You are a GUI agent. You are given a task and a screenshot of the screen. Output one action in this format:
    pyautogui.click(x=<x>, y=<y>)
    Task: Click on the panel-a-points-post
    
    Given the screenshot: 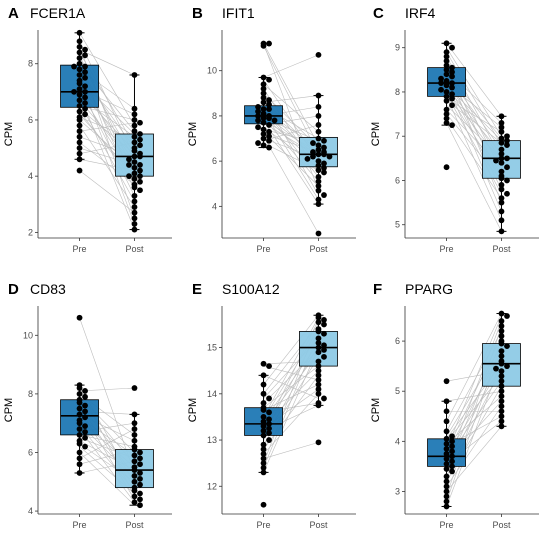 What is the action you would take?
    pyautogui.click(x=134, y=152)
    